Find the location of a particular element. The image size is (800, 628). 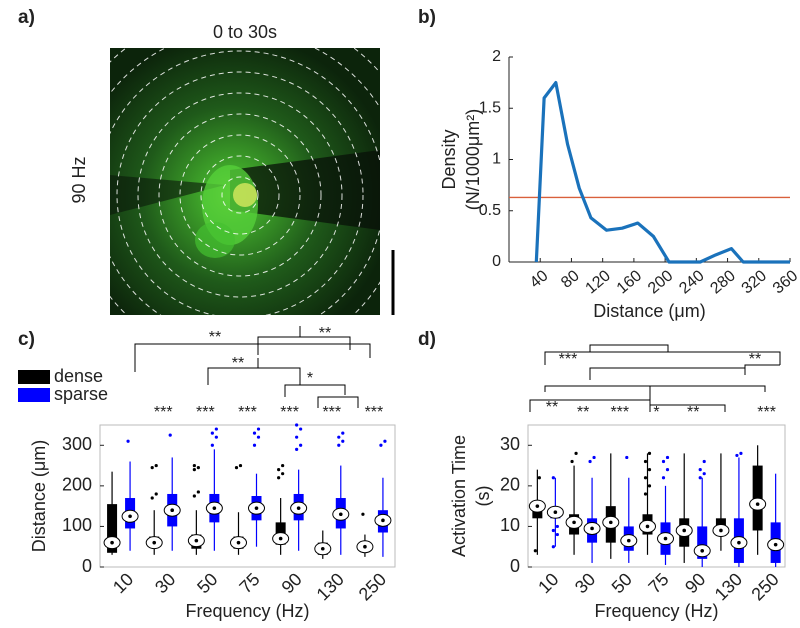

legend-label: sparse is located at coordinates (81, 394).